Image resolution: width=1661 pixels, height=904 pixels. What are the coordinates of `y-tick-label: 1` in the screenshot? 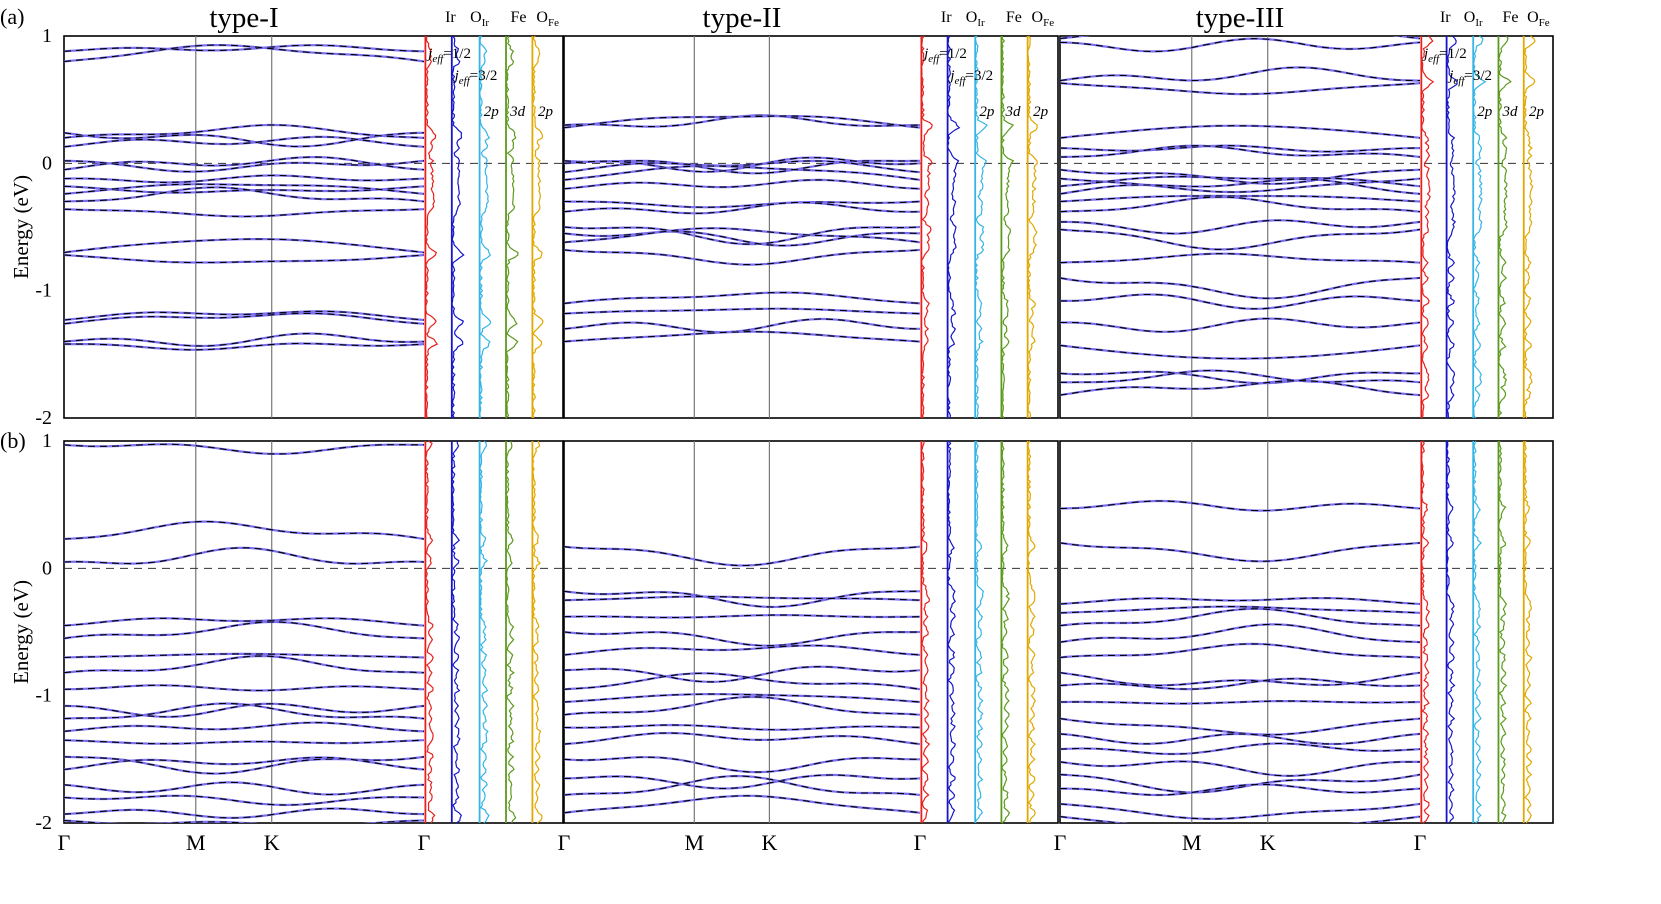 It's located at (47, 36).